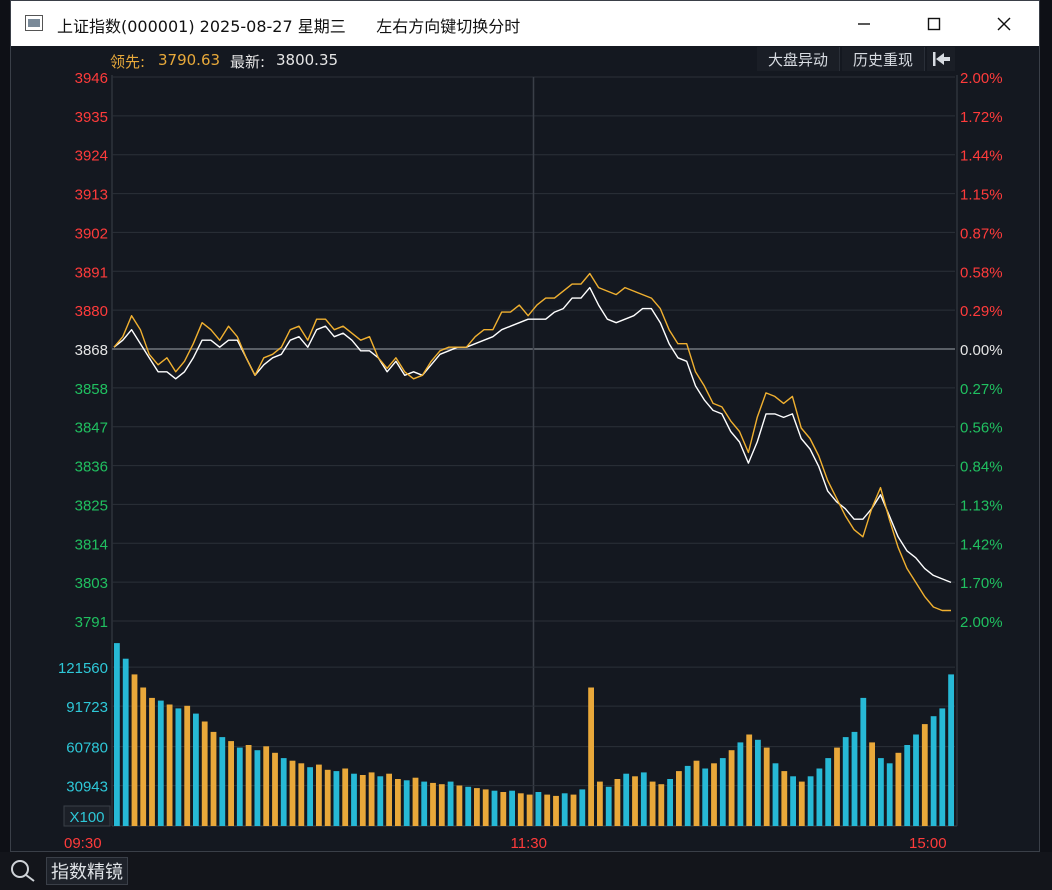  What do you see at coordinates (981, 428) in the screenshot?
I see `pct-tick-label: 0.56%` at bounding box center [981, 428].